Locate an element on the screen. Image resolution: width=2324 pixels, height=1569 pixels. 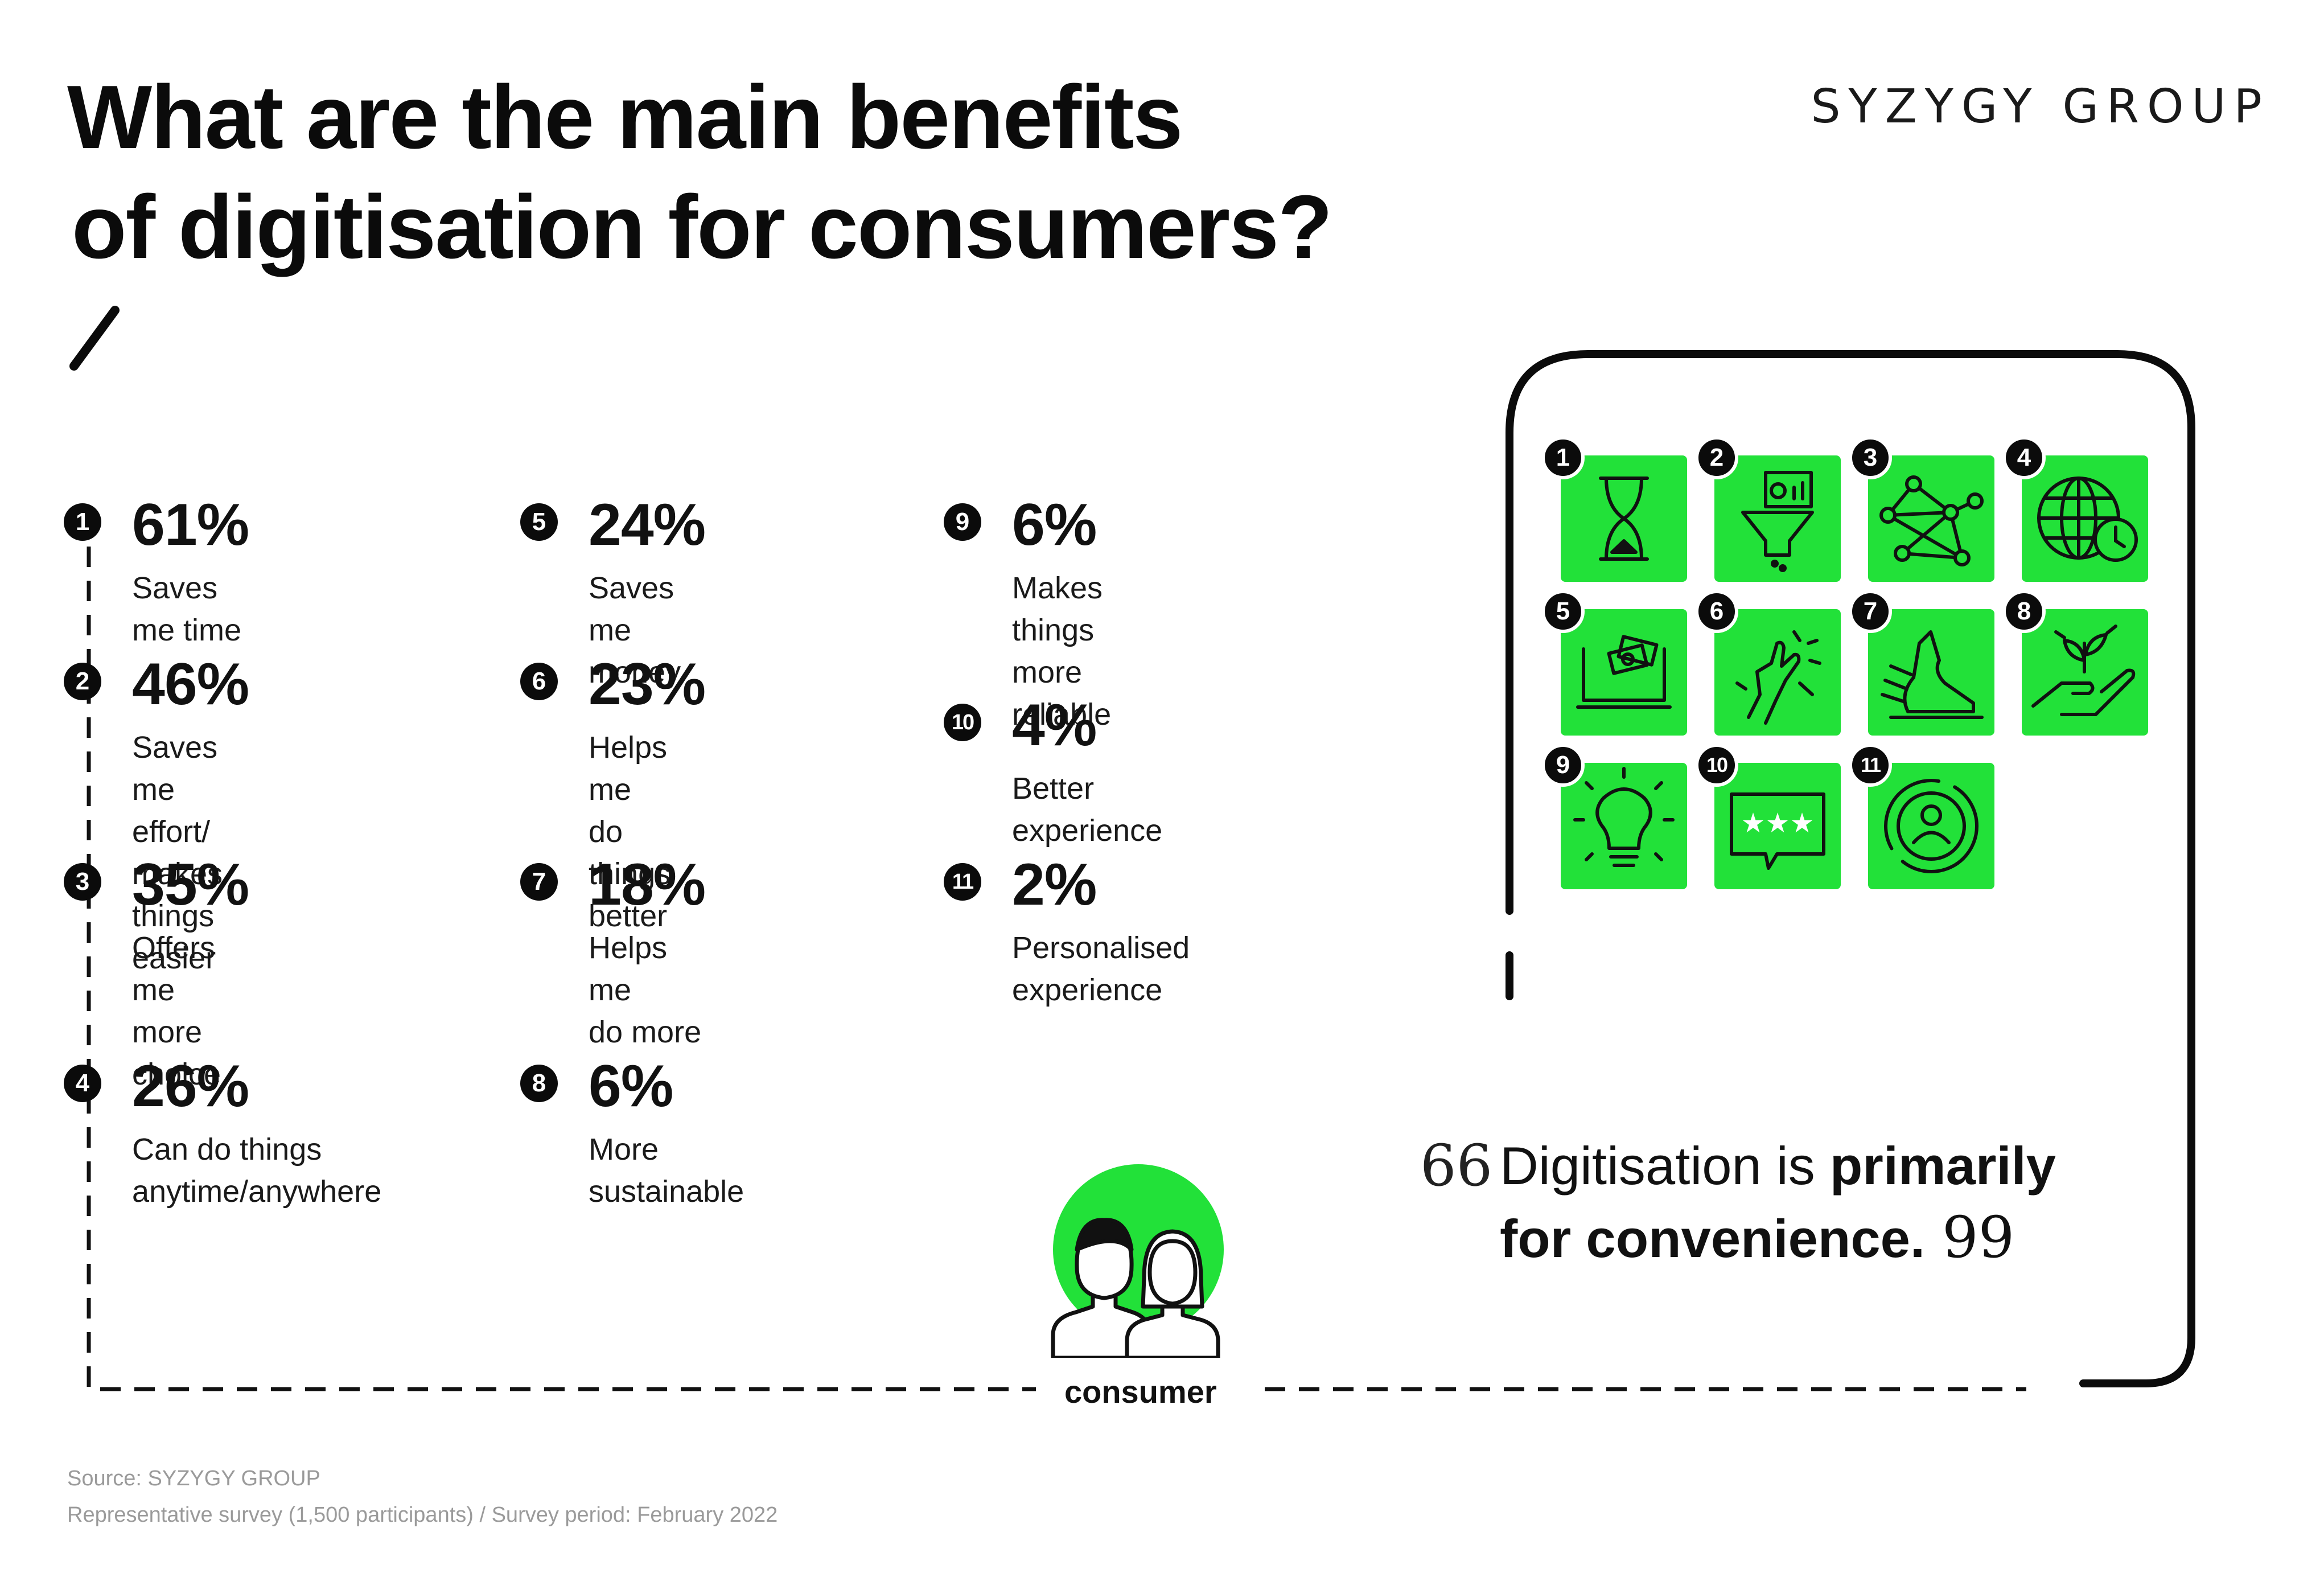
tile-badge: 4 is located at coordinates (2024, 457).